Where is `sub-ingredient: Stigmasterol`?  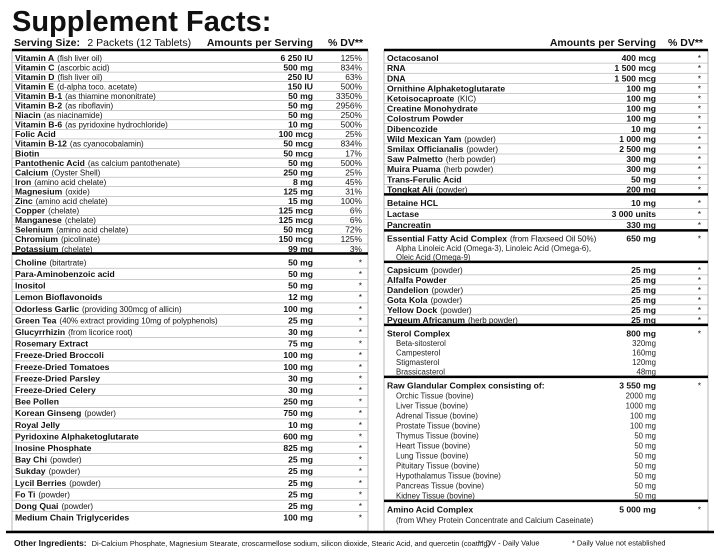 sub-ingredient: Stigmasterol is located at coordinates (418, 362).